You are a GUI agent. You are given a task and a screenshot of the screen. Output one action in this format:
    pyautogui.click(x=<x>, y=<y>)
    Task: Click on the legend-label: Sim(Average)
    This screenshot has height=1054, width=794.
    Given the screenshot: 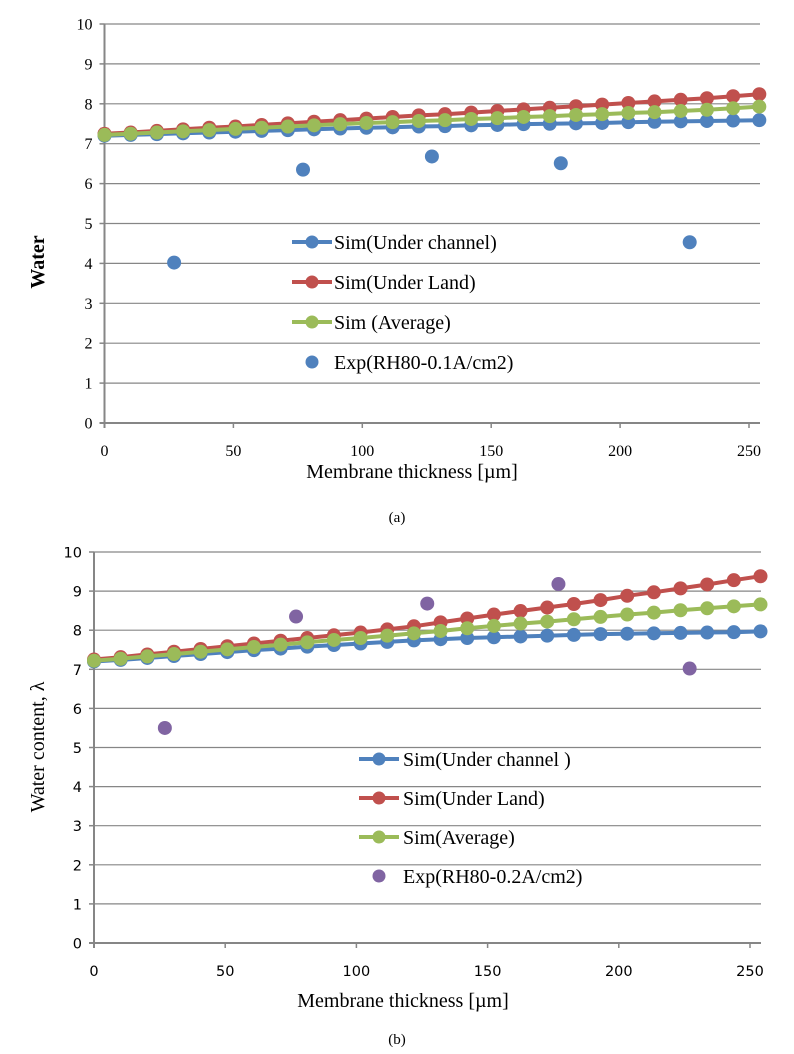 What is the action you would take?
    pyautogui.click(x=459, y=838)
    